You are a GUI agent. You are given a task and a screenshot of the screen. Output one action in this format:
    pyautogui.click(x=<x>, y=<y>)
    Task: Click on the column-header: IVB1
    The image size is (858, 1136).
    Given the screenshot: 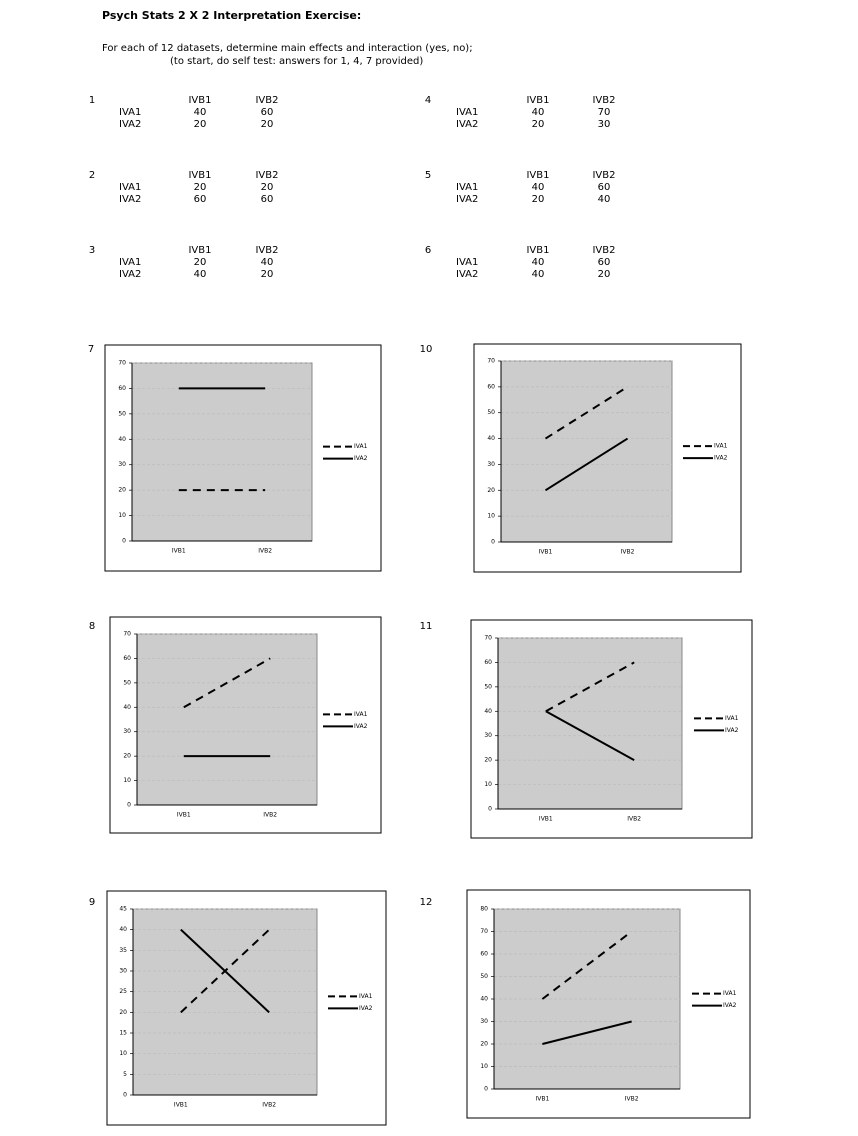 What is the action you would take?
    pyautogui.click(x=537, y=250)
    